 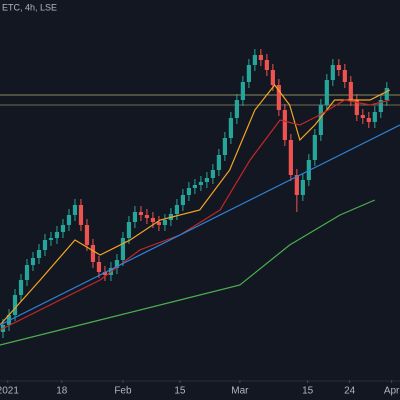 What do you see at coordinates (350, 391) in the screenshot?
I see `x-tick-label: 24` at bounding box center [350, 391].